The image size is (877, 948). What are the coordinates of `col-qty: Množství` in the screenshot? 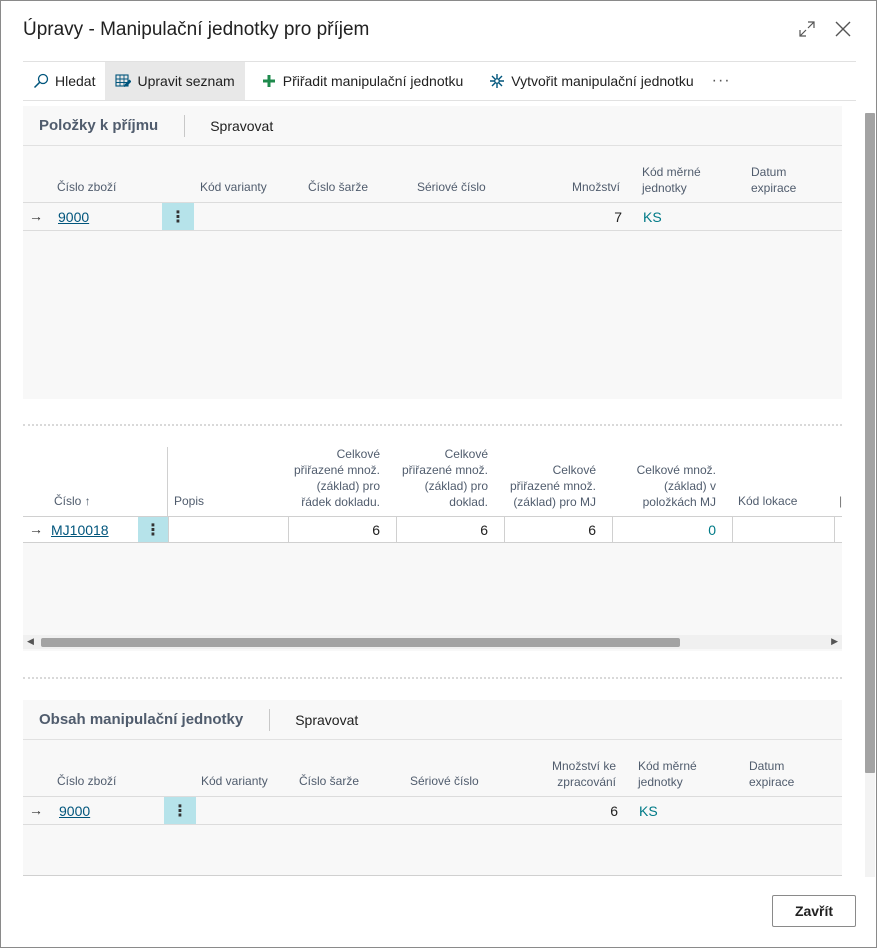 It's located at (595, 187).